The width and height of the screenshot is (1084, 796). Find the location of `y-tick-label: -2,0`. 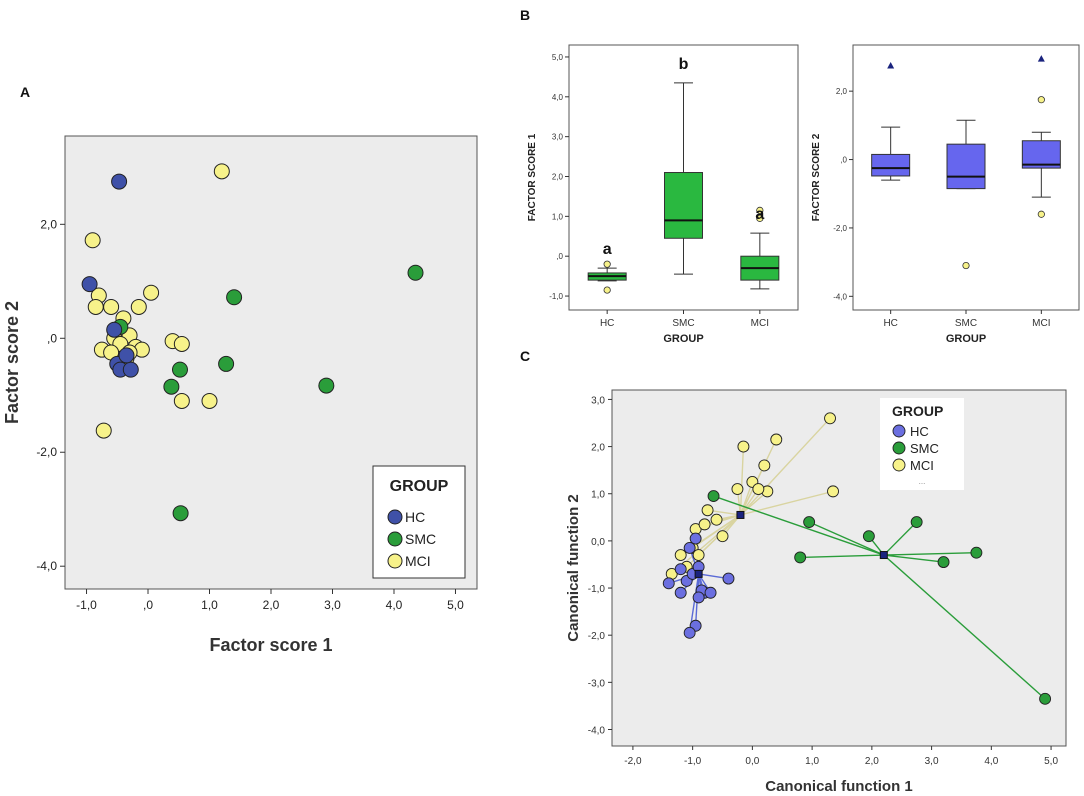

y-tick-label: -2,0 is located at coordinates (840, 228).